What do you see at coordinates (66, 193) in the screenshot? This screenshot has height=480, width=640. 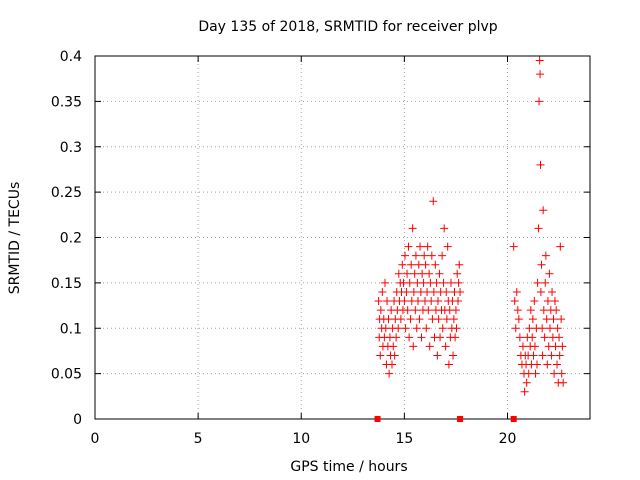 I see `y-tick-label: 0.25` at bounding box center [66, 193].